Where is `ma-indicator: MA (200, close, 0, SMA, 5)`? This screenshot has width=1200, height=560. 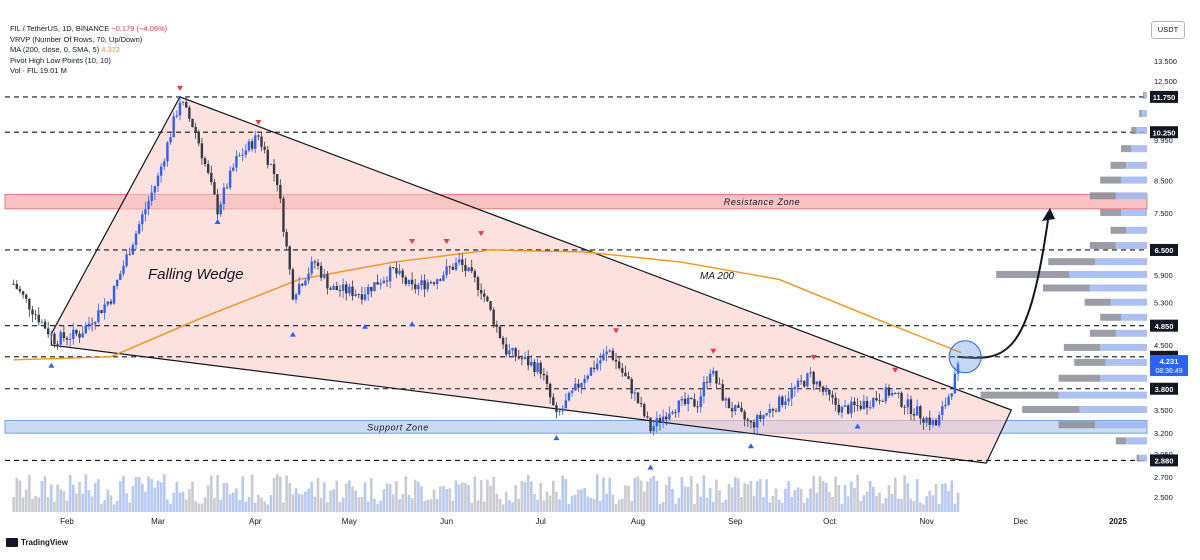 ma-indicator: MA (200, close, 0, SMA, 5) is located at coordinates (55, 49).